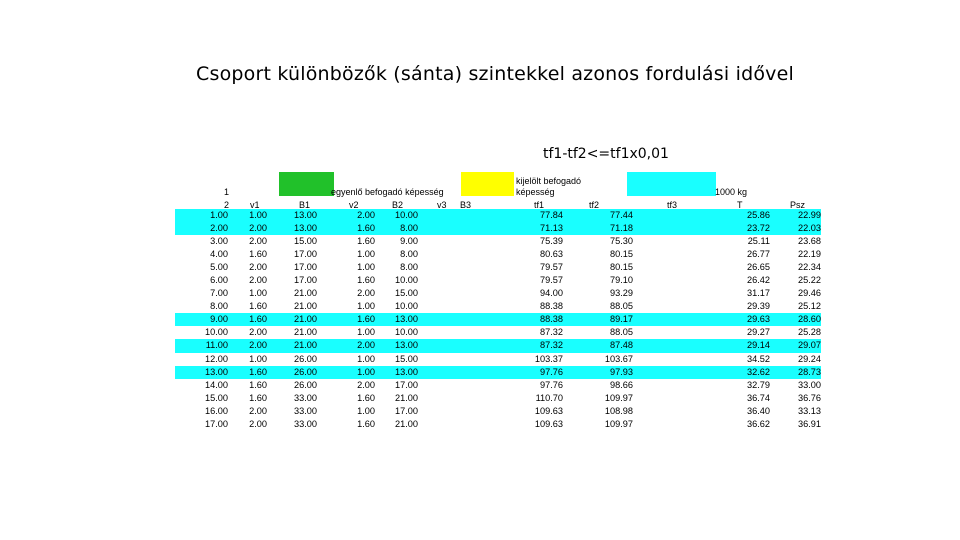 The height and width of the screenshot is (540, 960). What do you see at coordinates (621, 293) in the screenshot?
I see `cell-tf2: 93.29` at bounding box center [621, 293].